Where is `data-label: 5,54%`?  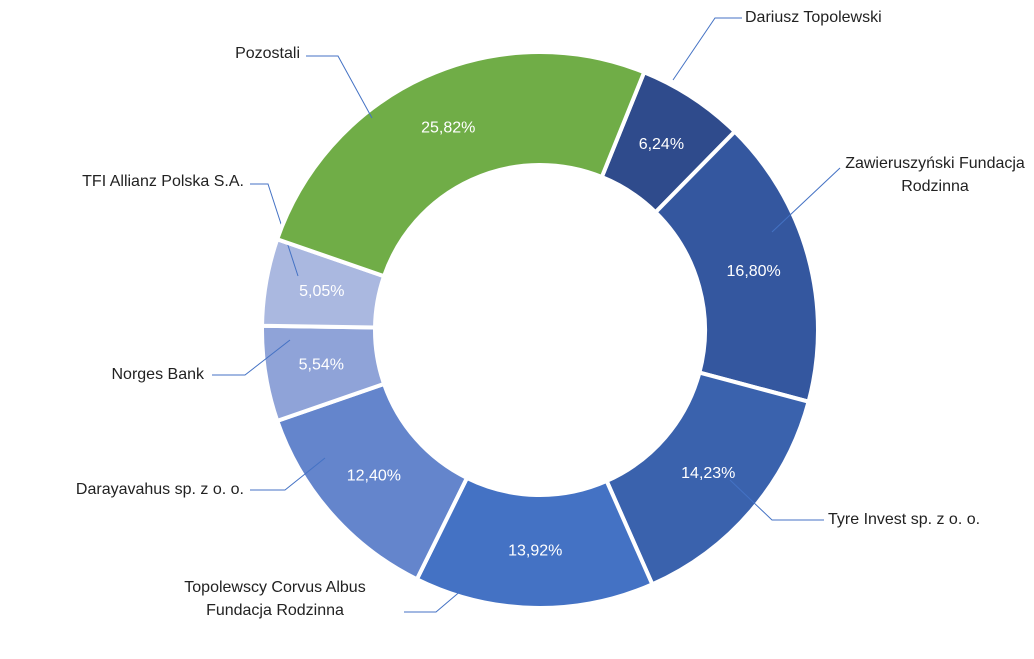 data-label: 5,54% is located at coordinates (321, 364).